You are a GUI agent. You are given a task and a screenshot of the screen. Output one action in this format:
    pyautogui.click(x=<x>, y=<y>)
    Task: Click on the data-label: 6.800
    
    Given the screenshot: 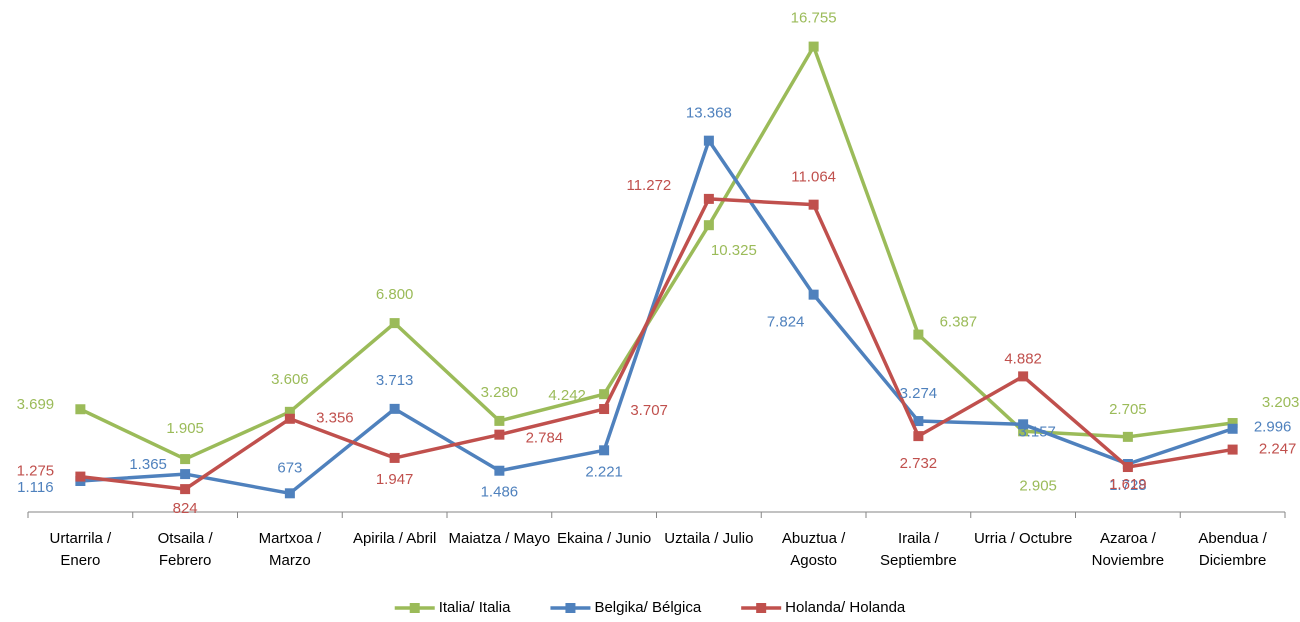 What is the action you would take?
    pyautogui.click(x=395, y=294)
    